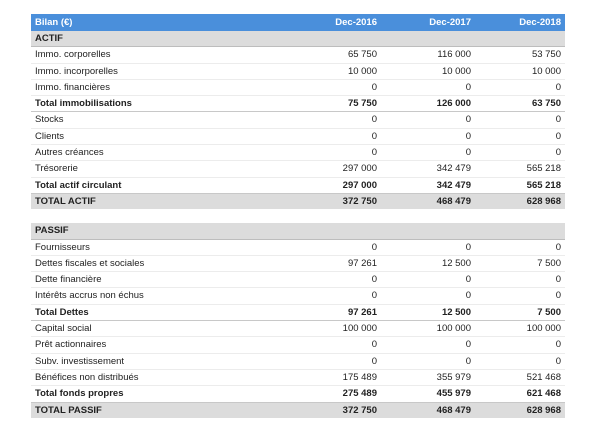 The height and width of the screenshot is (421, 600). Describe the element at coordinates (428, 55) in the screenshot. I see `row-value: 116 000` at that location.